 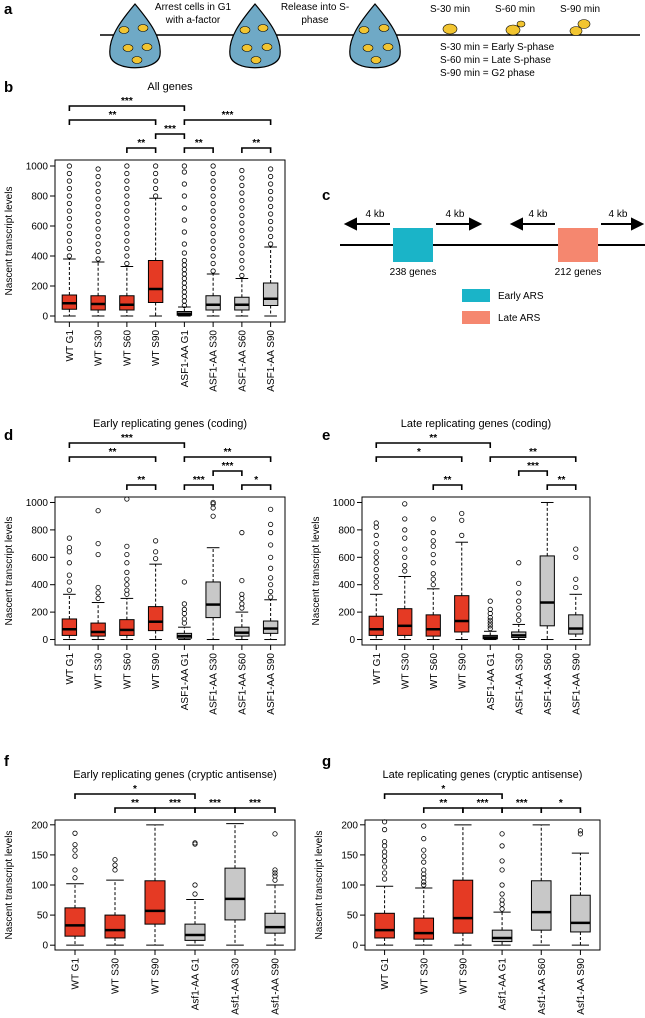 I want to click on y-tick-label: 600, so click(x=346, y=558).